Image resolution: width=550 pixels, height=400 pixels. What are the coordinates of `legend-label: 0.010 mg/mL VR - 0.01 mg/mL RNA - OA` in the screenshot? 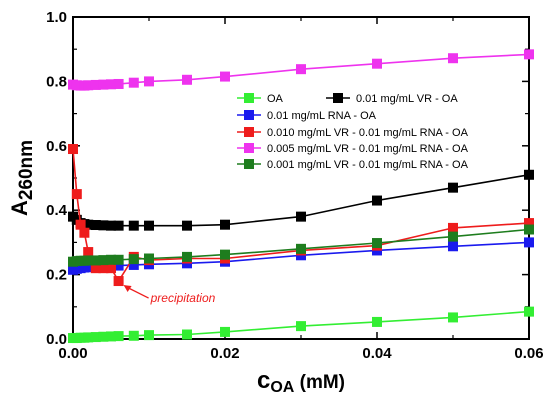 It's located at (368, 133).